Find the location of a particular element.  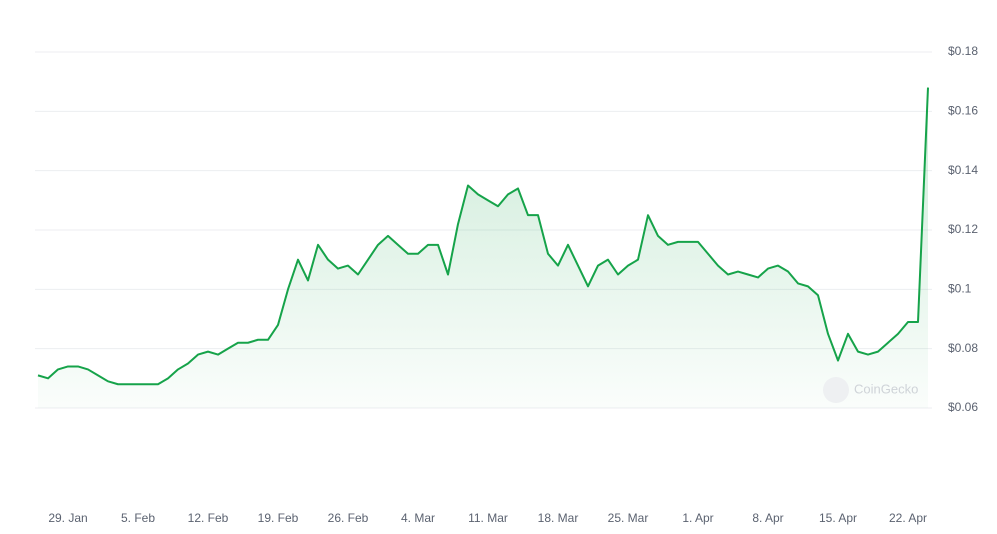

y-tick-label: $0.12 is located at coordinates (963, 229).